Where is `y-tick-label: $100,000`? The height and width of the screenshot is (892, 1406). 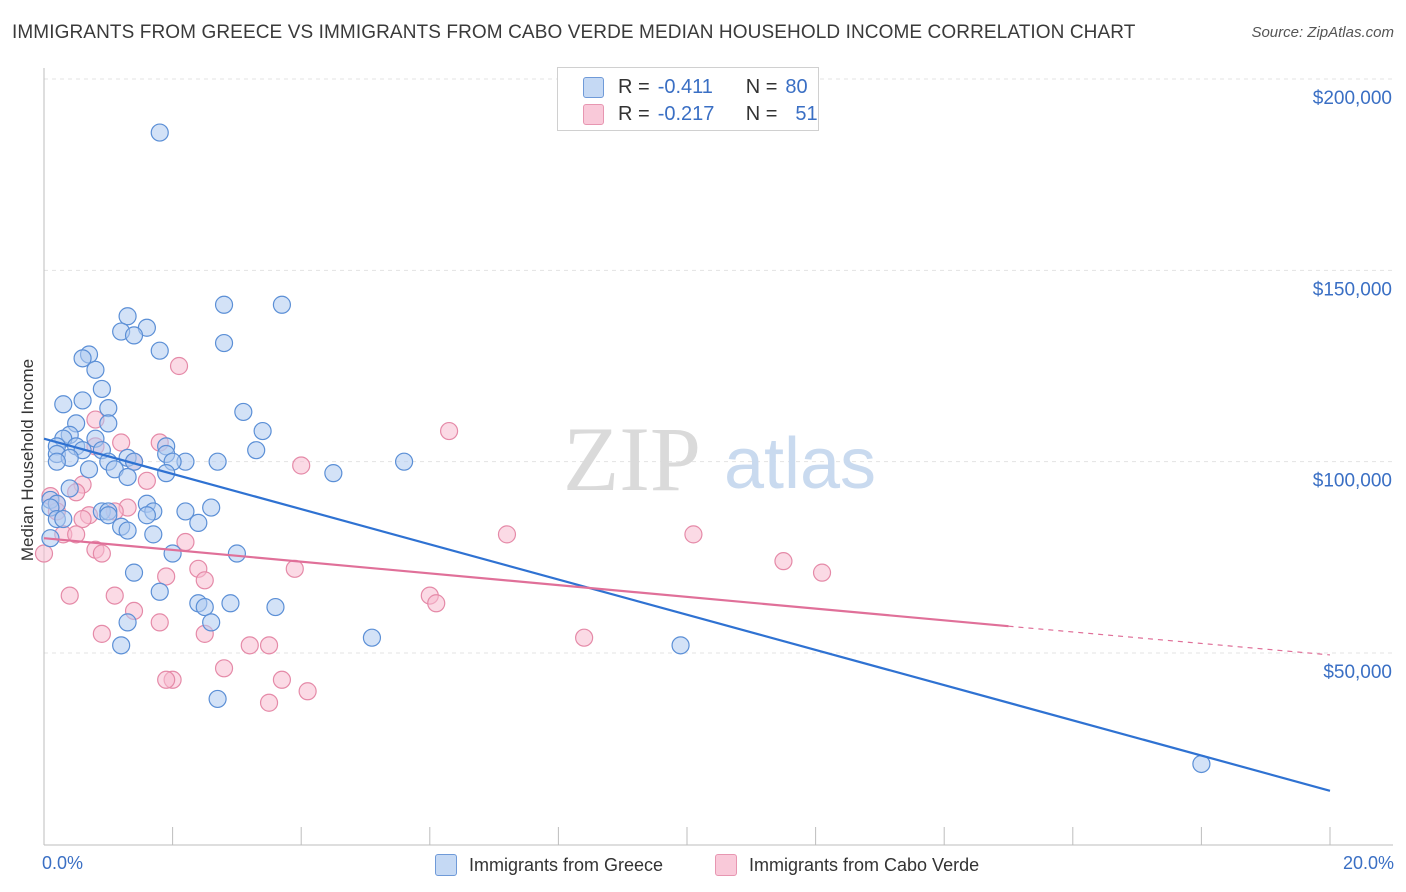
y-tick-label: $100,000 is located at coordinates (1352, 481).